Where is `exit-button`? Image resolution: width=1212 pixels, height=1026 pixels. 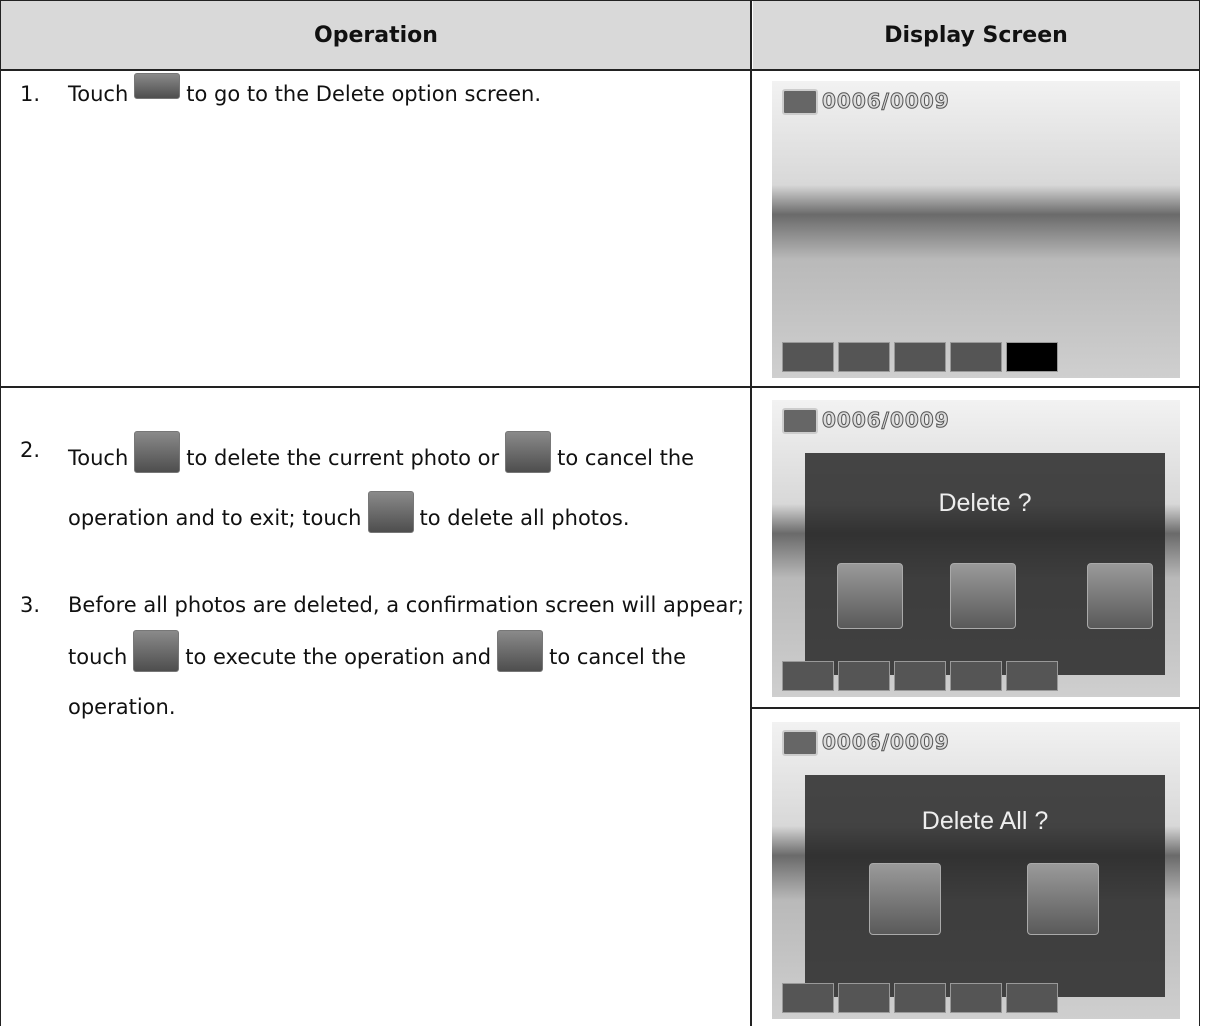 exit-button is located at coordinates (1120, 596).